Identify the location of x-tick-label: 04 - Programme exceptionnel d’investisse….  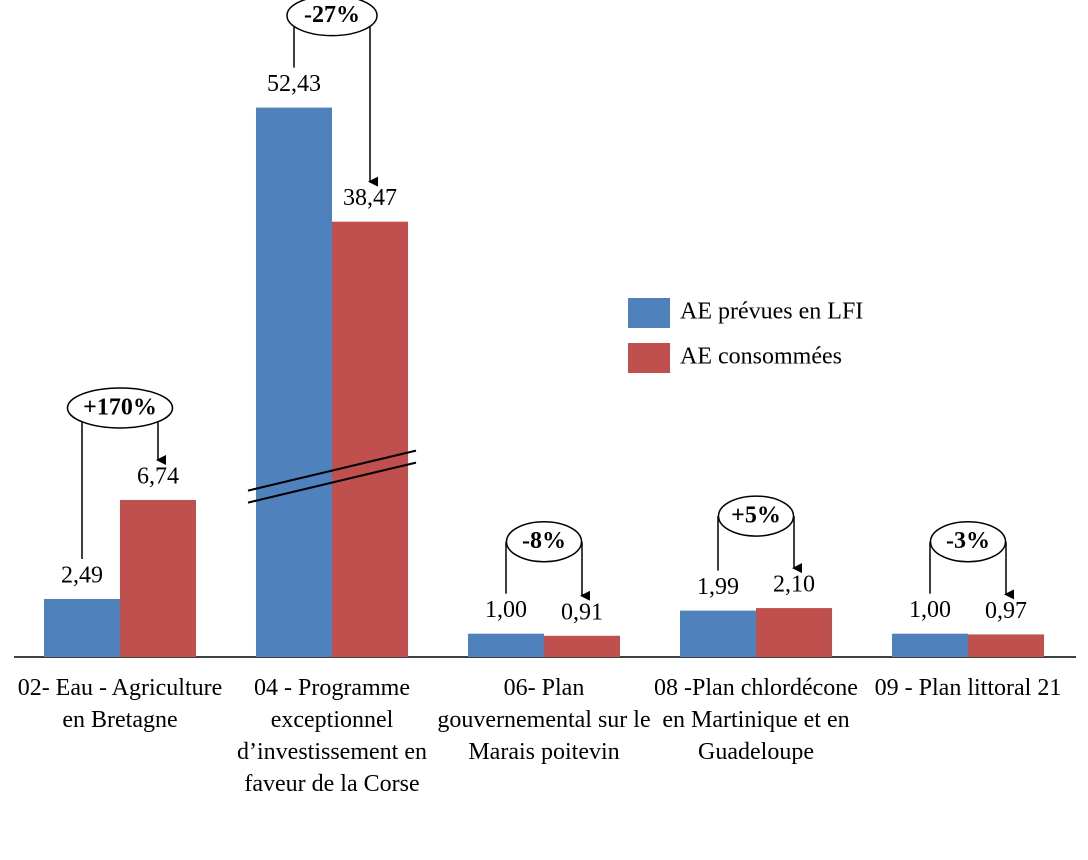
(332, 736).